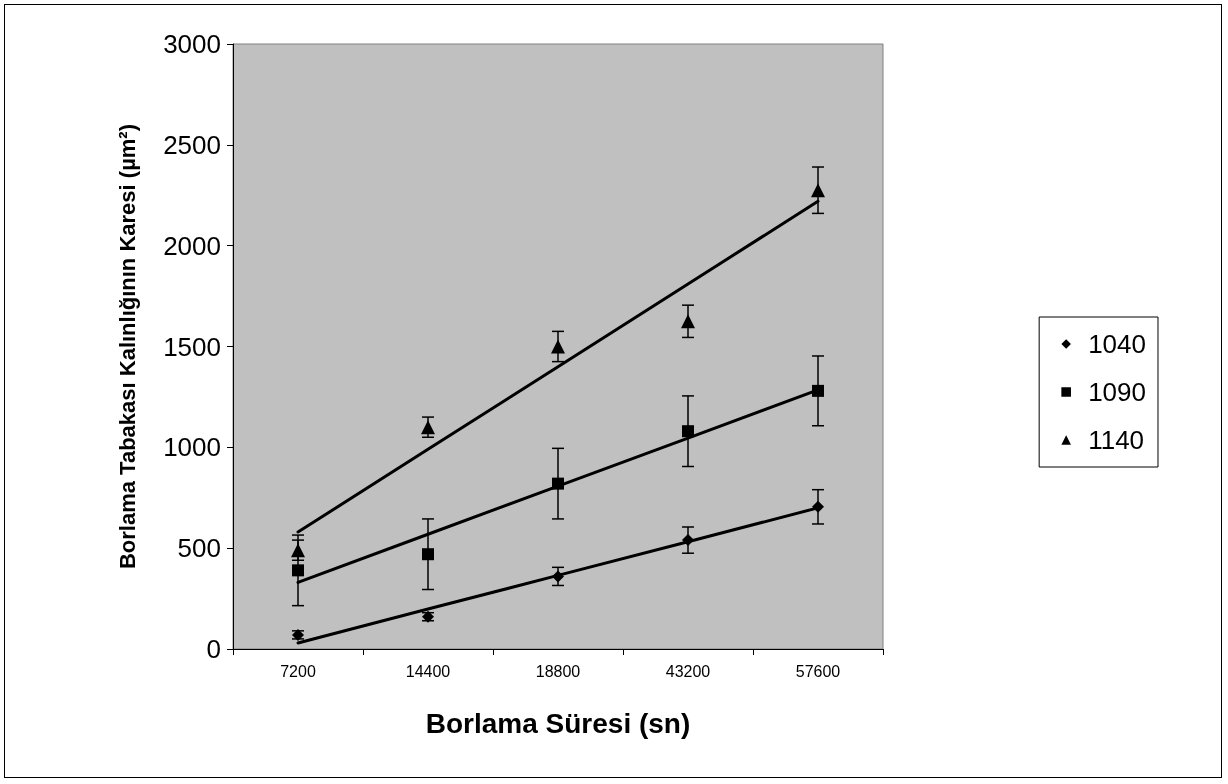 The height and width of the screenshot is (784, 1228). What do you see at coordinates (688, 671) in the screenshot?
I see `x-tick-label: 43200` at bounding box center [688, 671].